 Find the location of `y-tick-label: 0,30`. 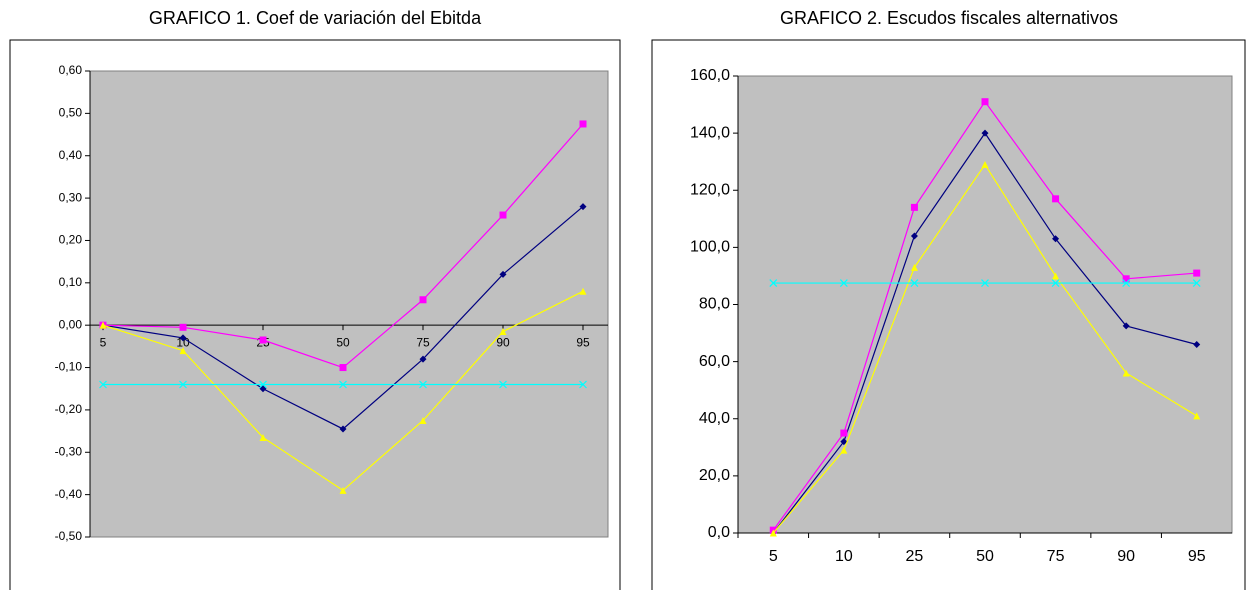

y-tick-label: 0,30 is located at coordinates (71, 197).